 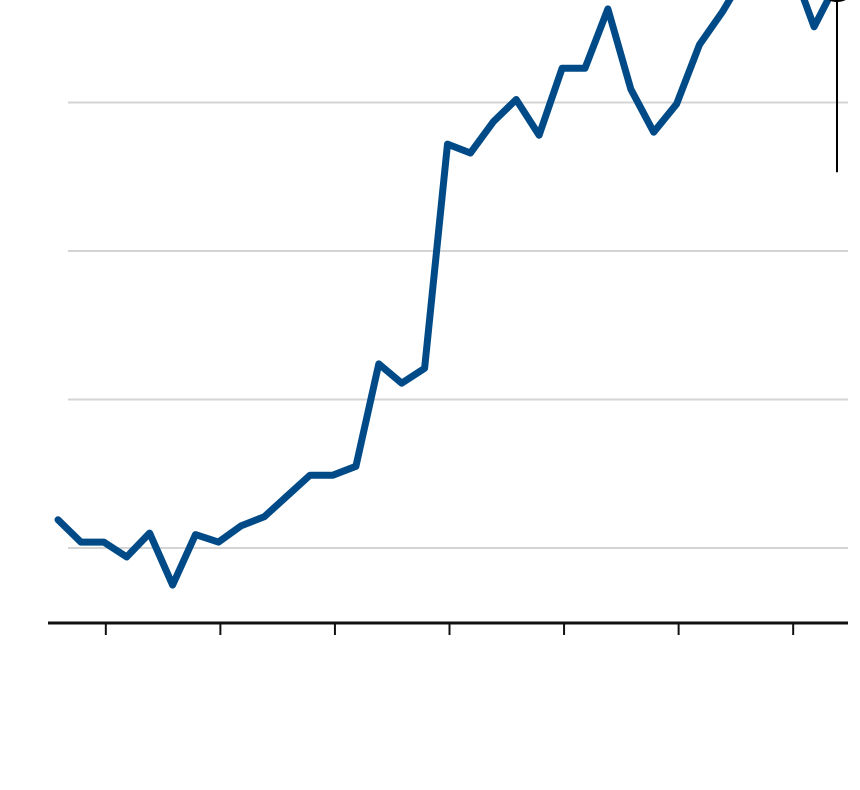 I want to click on annotation, so click(x=837, y=86).